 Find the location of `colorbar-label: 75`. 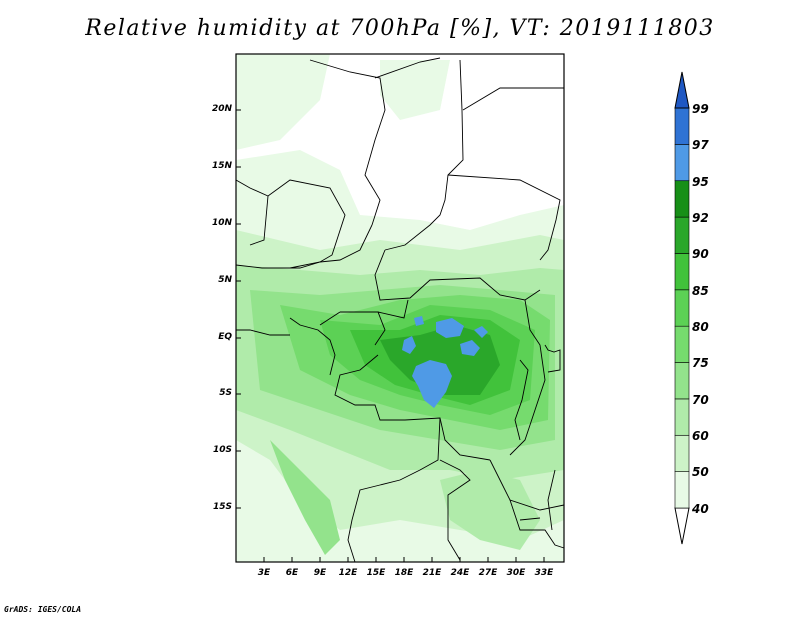

colorbar-label: 75 is located at coordinates (700, 363).